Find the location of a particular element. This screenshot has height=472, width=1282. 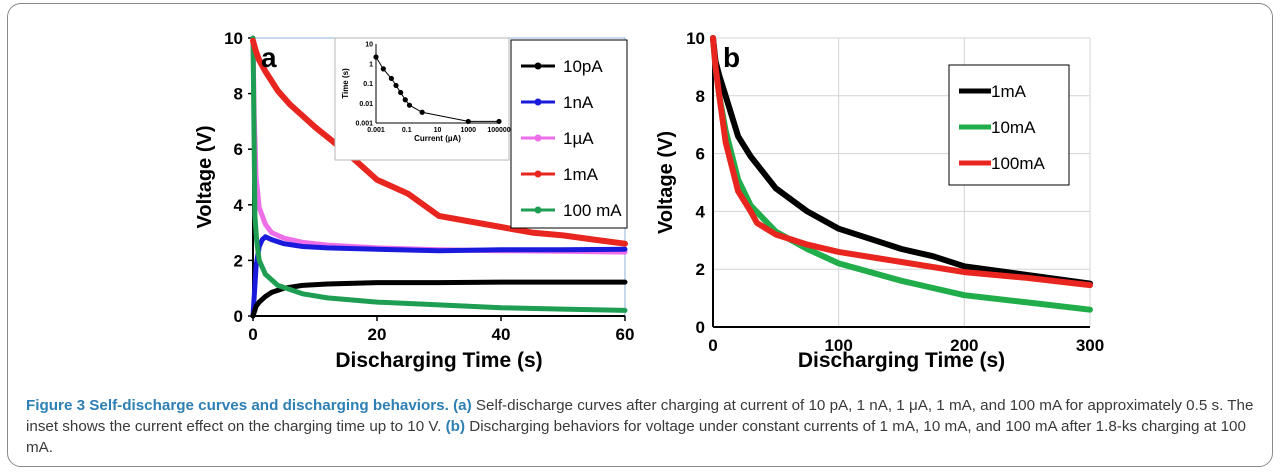

y-tick-label-b: 2 is located at coordinates (700, 269).